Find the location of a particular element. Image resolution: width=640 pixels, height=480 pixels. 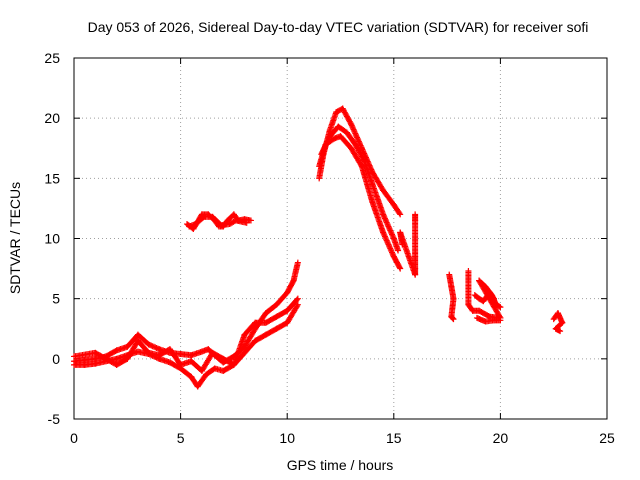

y-tick-label: 5 is located at coordinates (56, 299).